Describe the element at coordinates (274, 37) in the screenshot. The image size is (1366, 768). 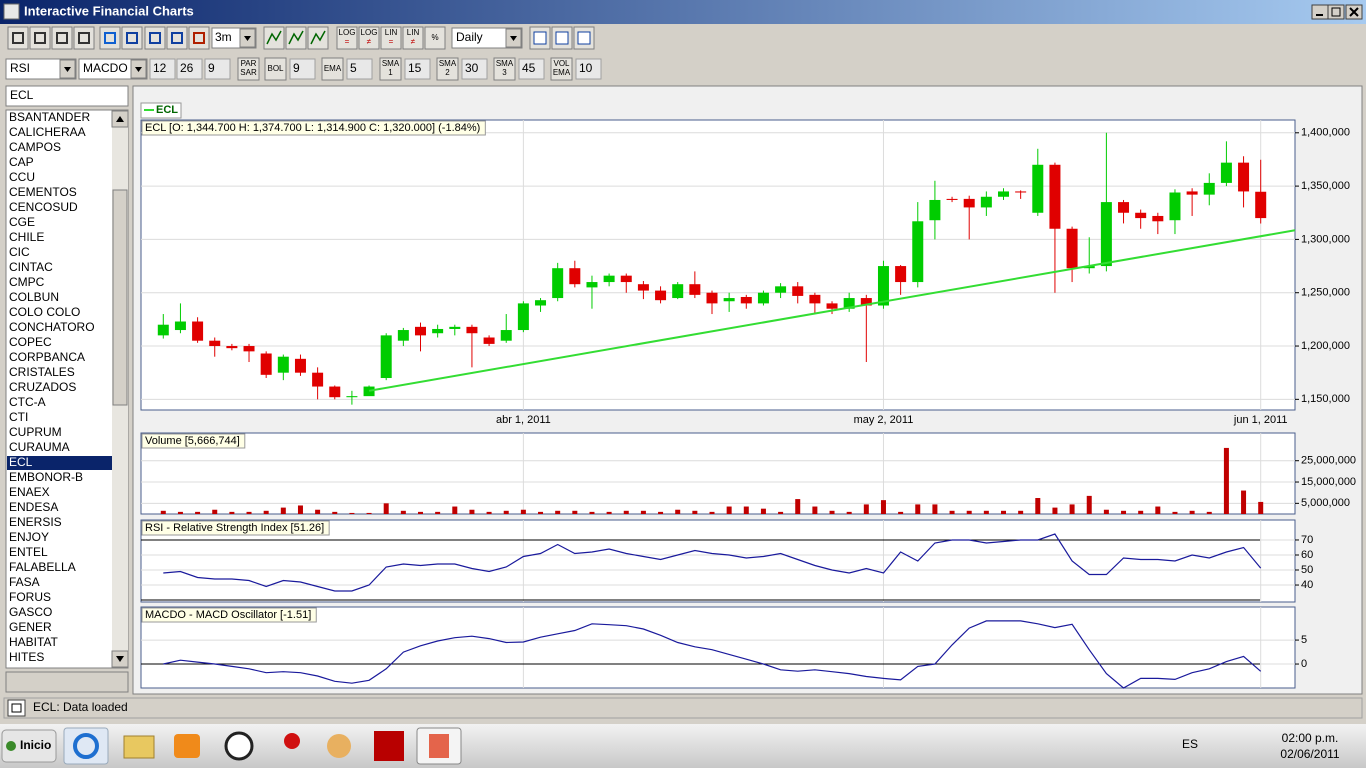
I see `chart-type-icon` at that location.